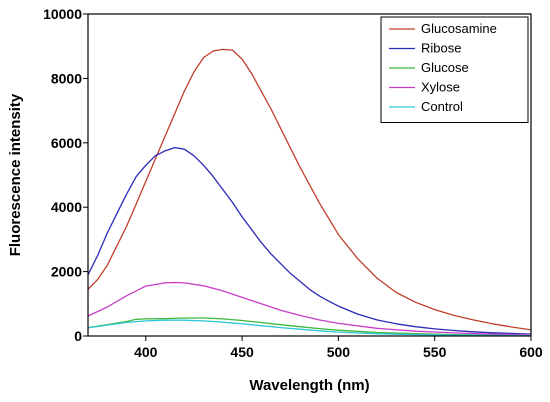 The height and width of the screenshot is (402, 550). What do you see at coordinates (62, 14) in the screenshot?
I see `y-tick-label: 10000` at bounding box center [62, 14].